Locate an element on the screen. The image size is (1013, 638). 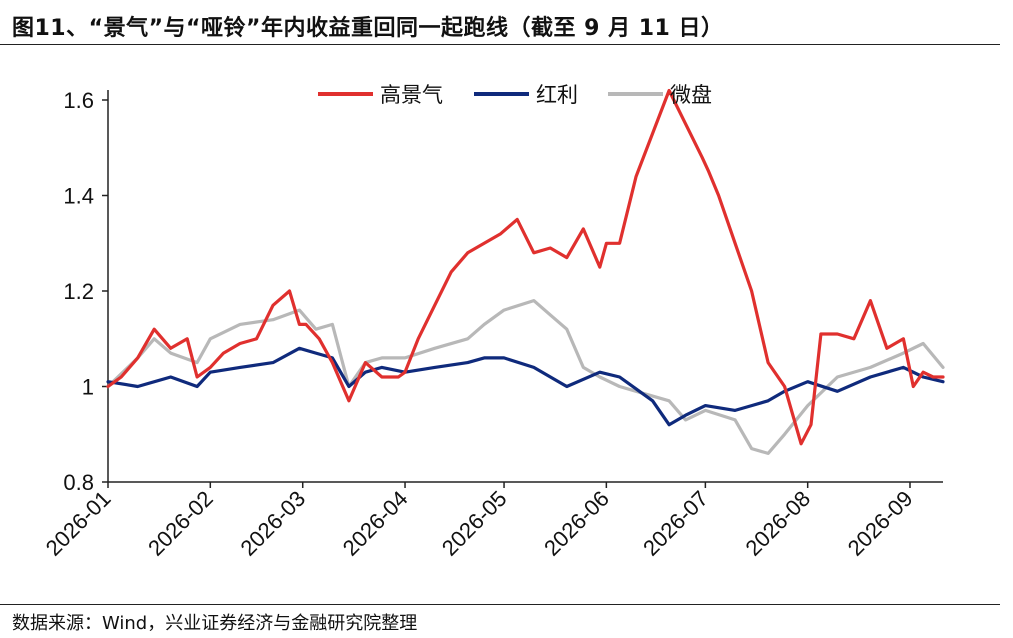
x-tick-label: 2026-05 is located at coordinates (474, 523).